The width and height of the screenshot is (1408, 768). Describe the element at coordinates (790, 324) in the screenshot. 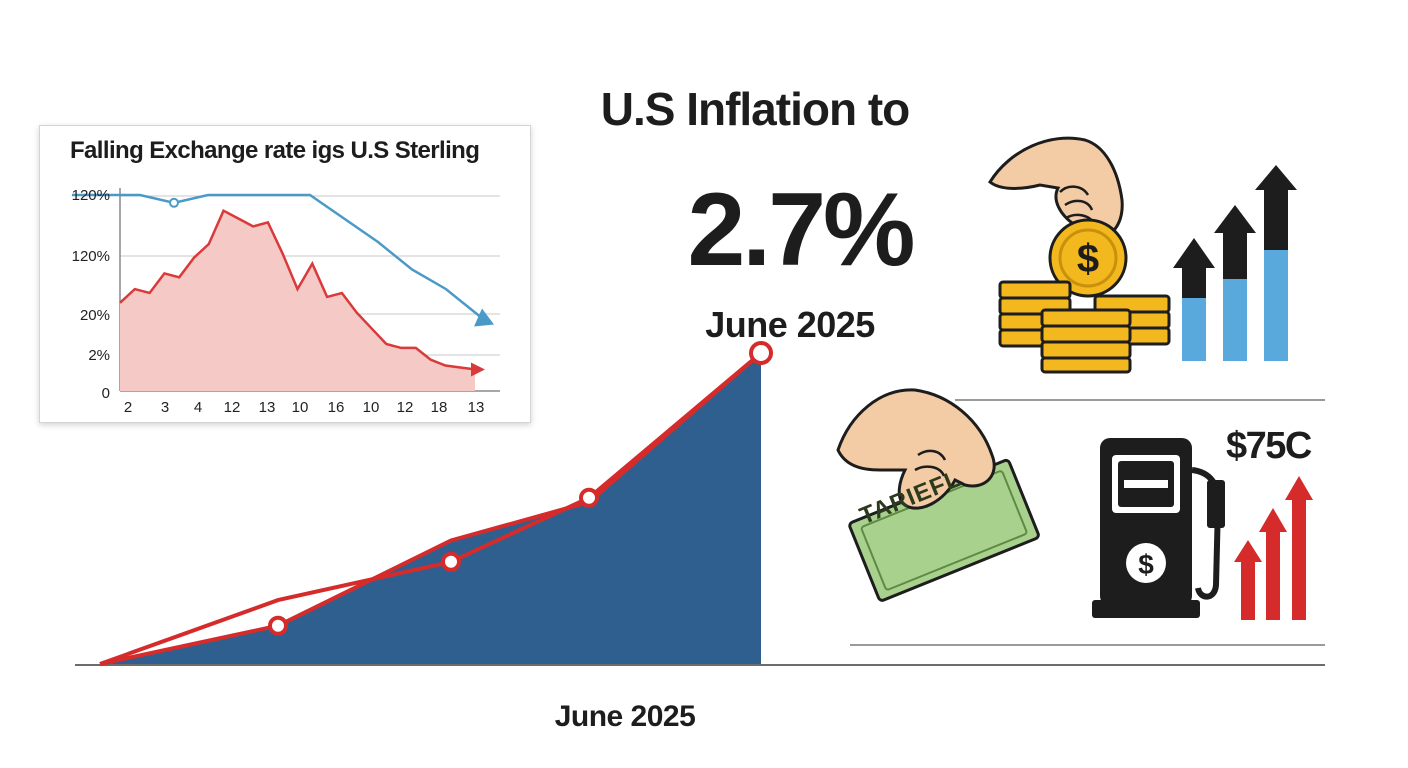

I see `headline-period: June 2025` at that location.